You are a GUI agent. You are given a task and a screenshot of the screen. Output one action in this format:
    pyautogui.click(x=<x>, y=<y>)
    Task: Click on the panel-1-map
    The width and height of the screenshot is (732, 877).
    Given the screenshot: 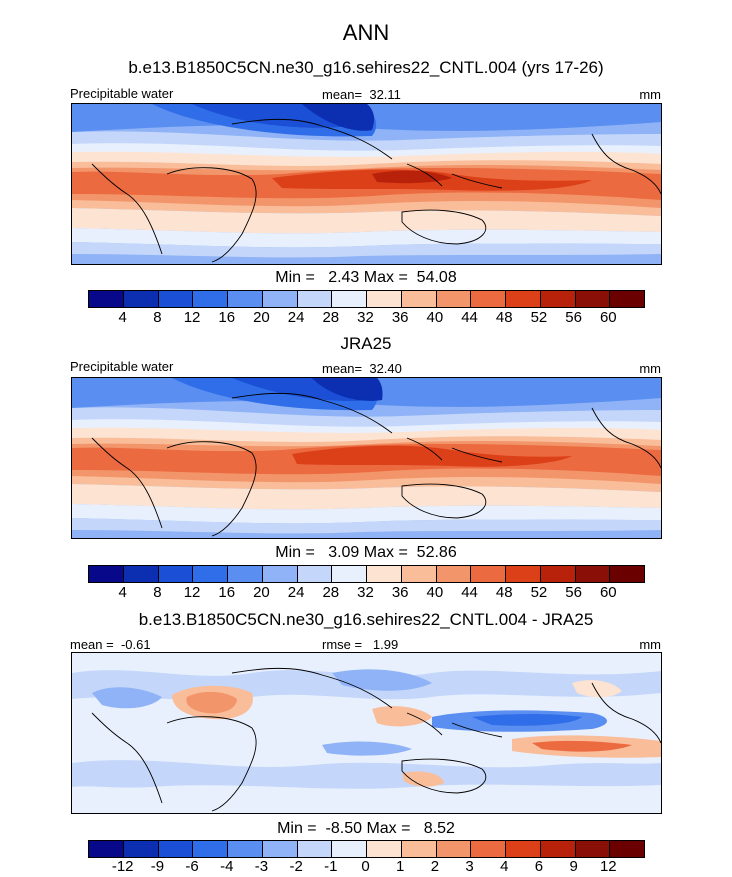 What is the action you would take?
    pyautogui.click(x=366, y=184)
    